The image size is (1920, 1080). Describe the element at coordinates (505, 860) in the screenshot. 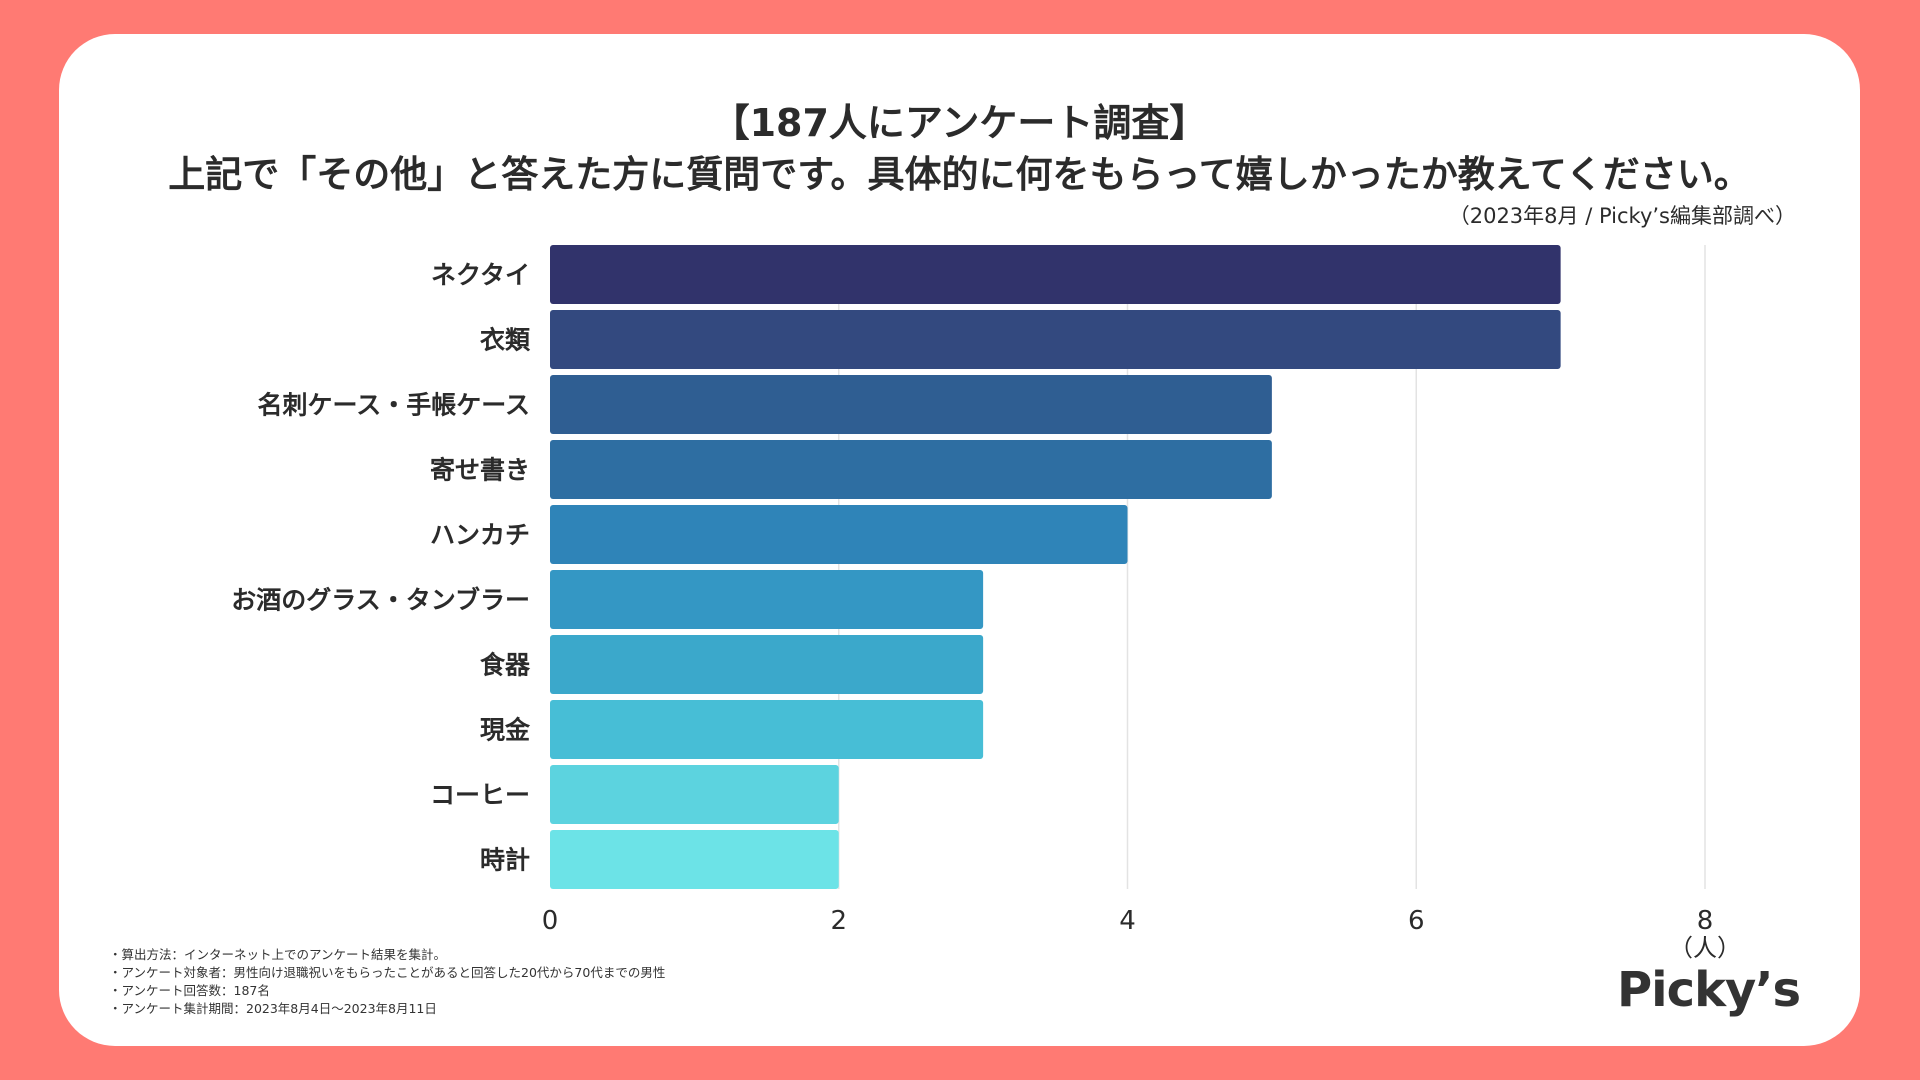

I see `category-label: 時計` at that location.